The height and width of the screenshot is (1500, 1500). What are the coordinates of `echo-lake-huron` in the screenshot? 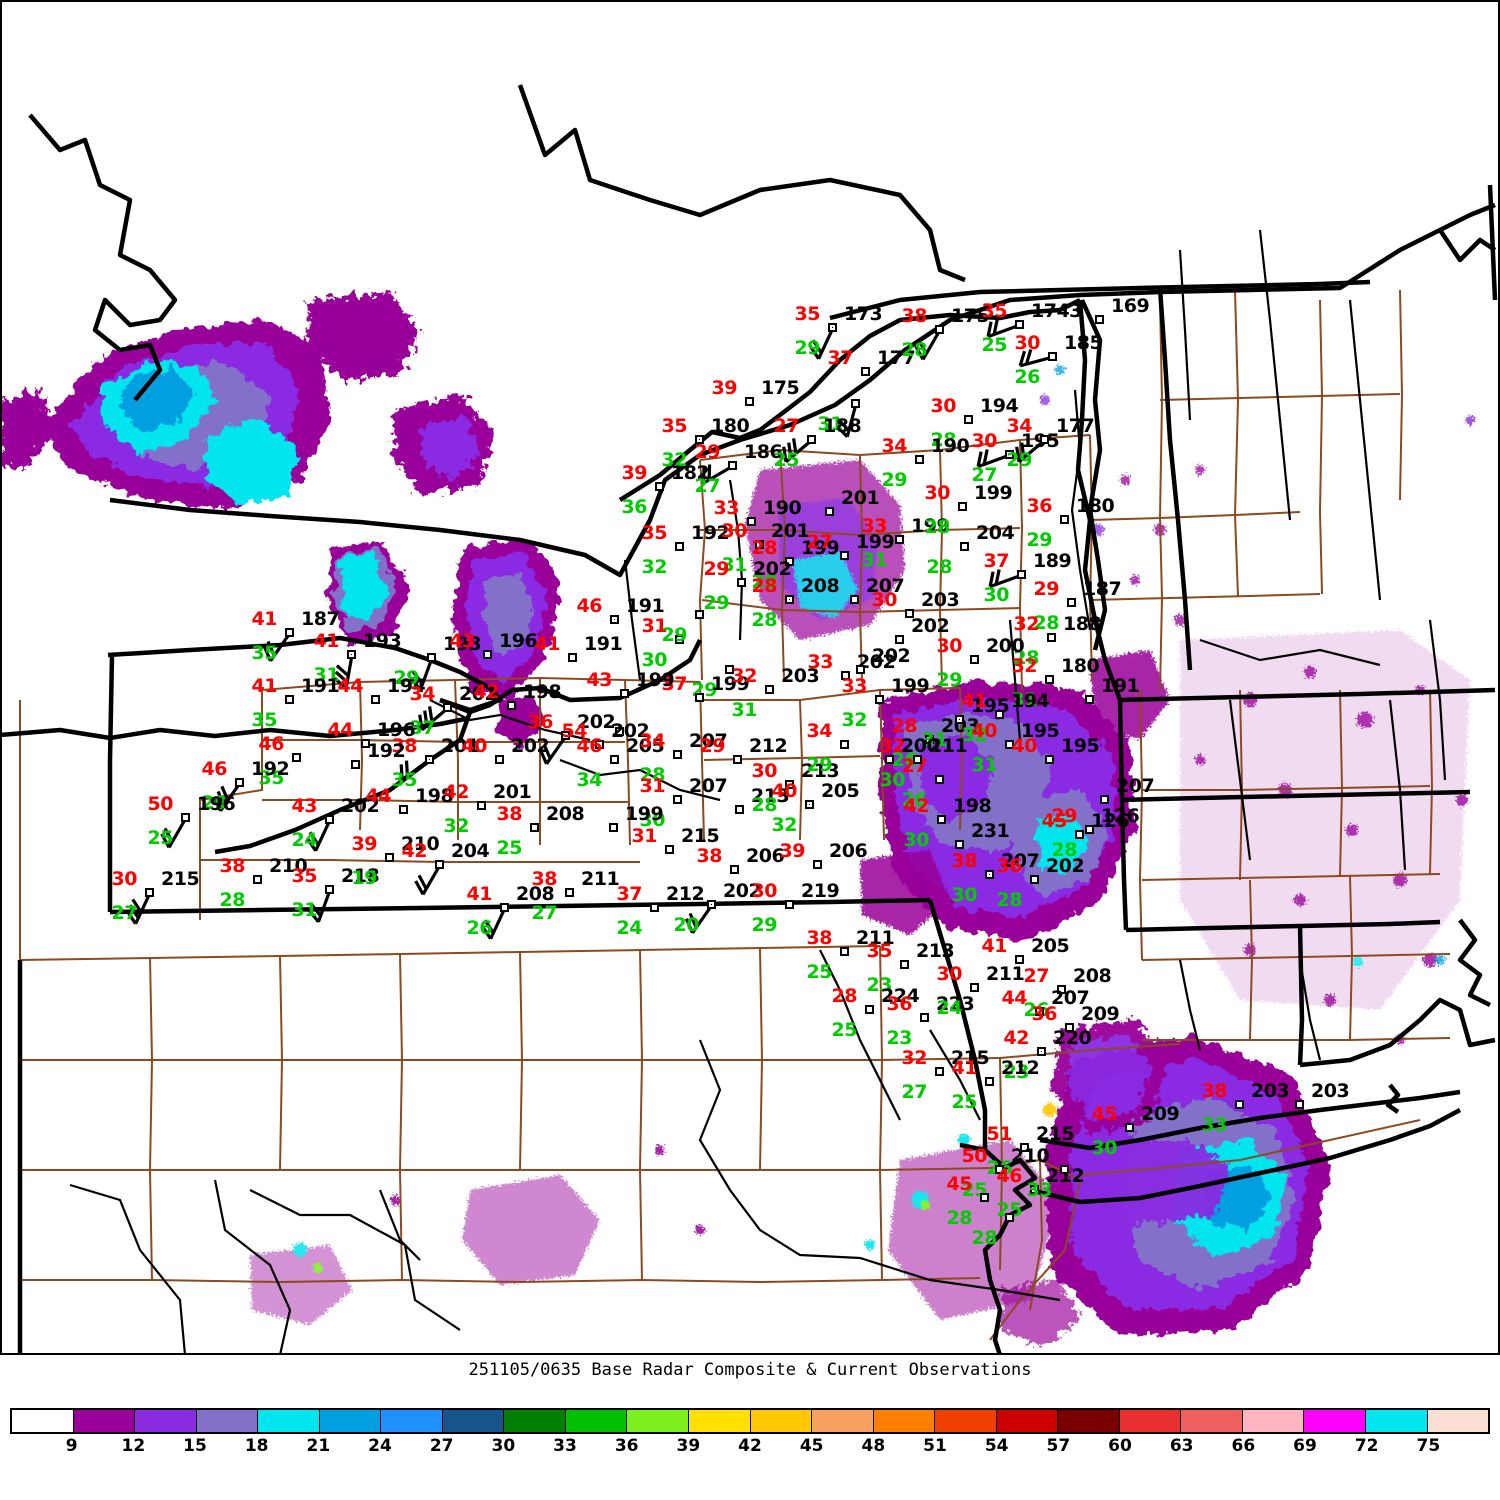 It's located at (185, 415).